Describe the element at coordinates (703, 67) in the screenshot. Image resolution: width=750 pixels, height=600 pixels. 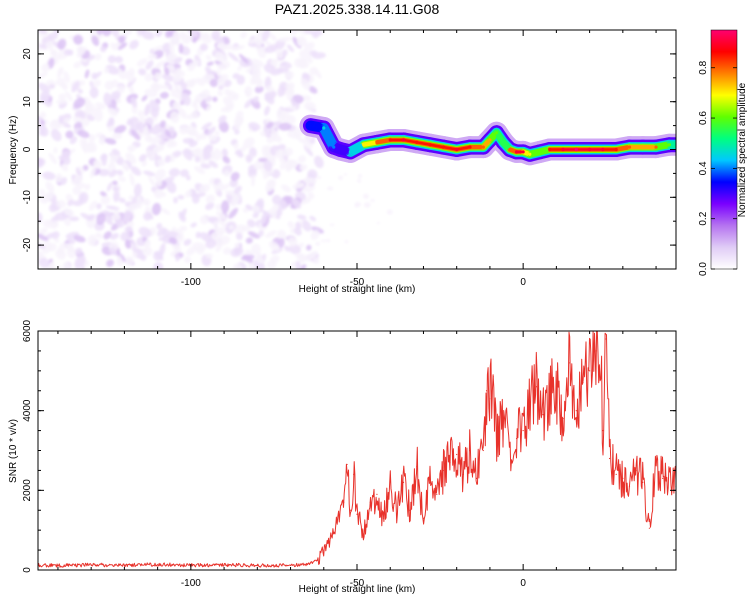
I see `colorbar-tick-label: 0.8` at that location.